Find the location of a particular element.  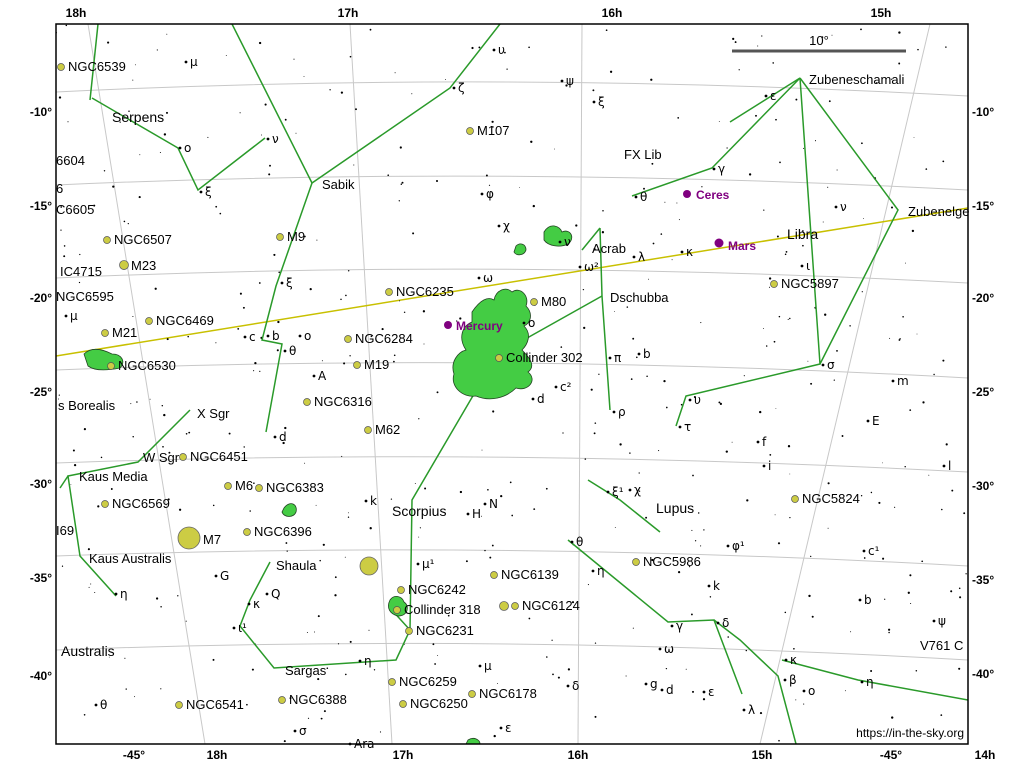

star-designation: φ¹ is located at coordinates (738, 546).